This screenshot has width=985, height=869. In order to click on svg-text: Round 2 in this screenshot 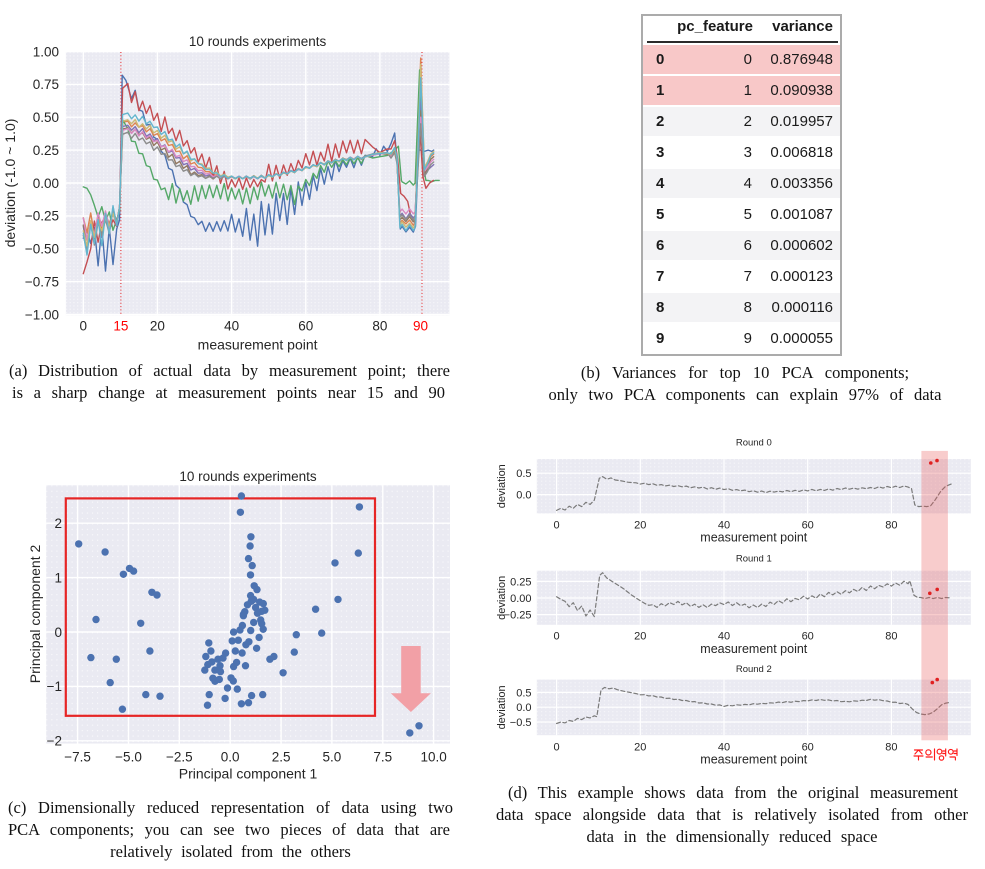, I will do `click(754, 669)`.